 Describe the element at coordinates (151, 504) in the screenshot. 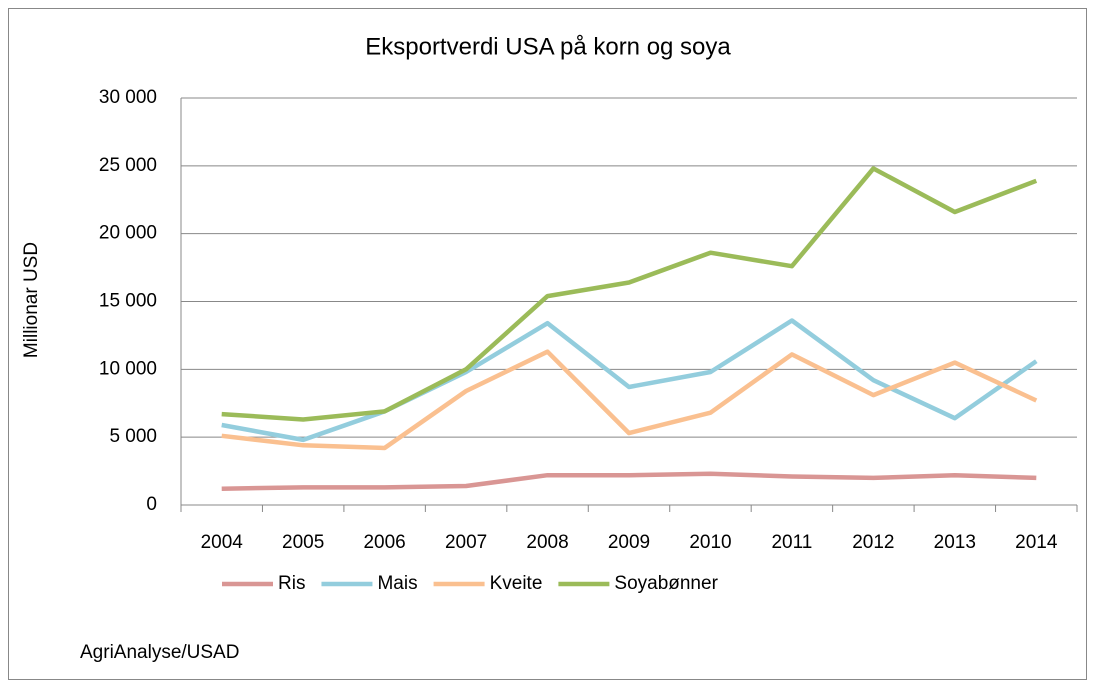

I see `y-tick-label: 0` at that location.